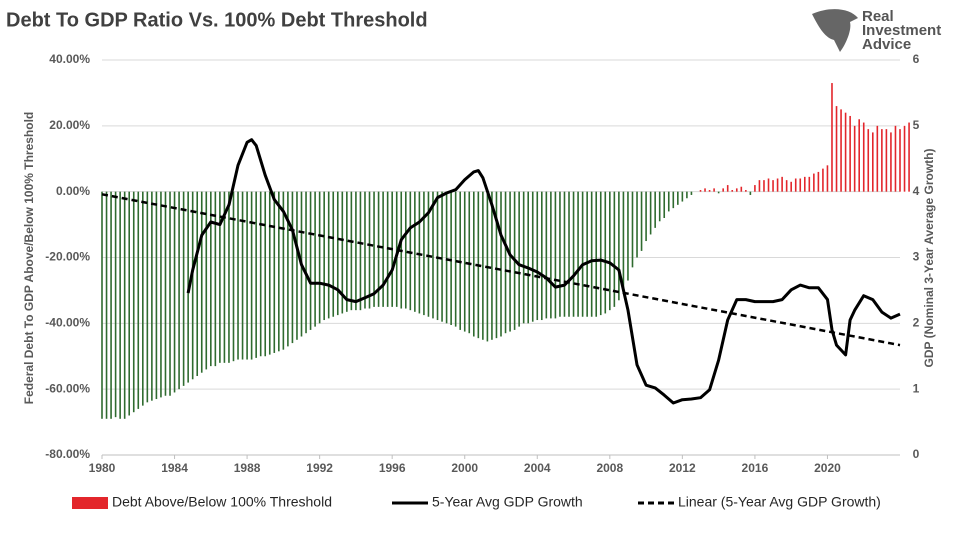 The width and height of the screenshot is (963, 533). Describe the element at coordinates (174, 468) in the screenshot. I see `x-tick-label: 1984` at that location.